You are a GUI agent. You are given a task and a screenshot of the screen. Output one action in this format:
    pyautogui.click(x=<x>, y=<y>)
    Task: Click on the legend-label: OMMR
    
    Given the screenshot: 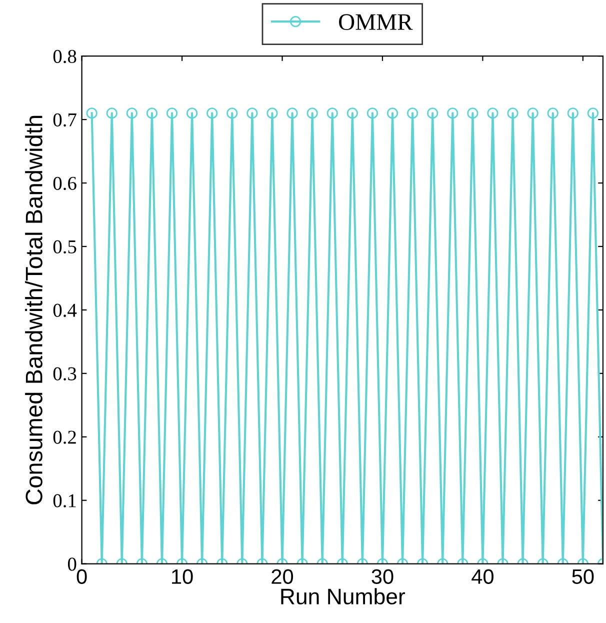 What is the action you would take?
    pyautogui.click(x=376, y=22)
    